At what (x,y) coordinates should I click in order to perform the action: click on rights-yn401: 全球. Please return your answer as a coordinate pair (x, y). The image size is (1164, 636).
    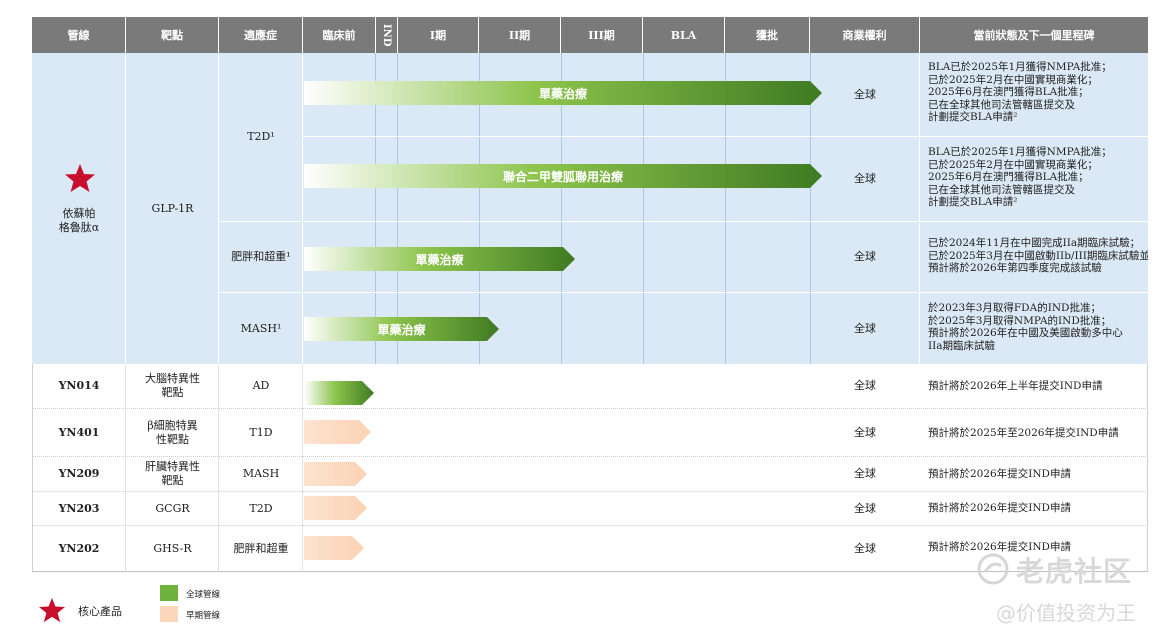
    Looking at the image, I should click on (865, 432).